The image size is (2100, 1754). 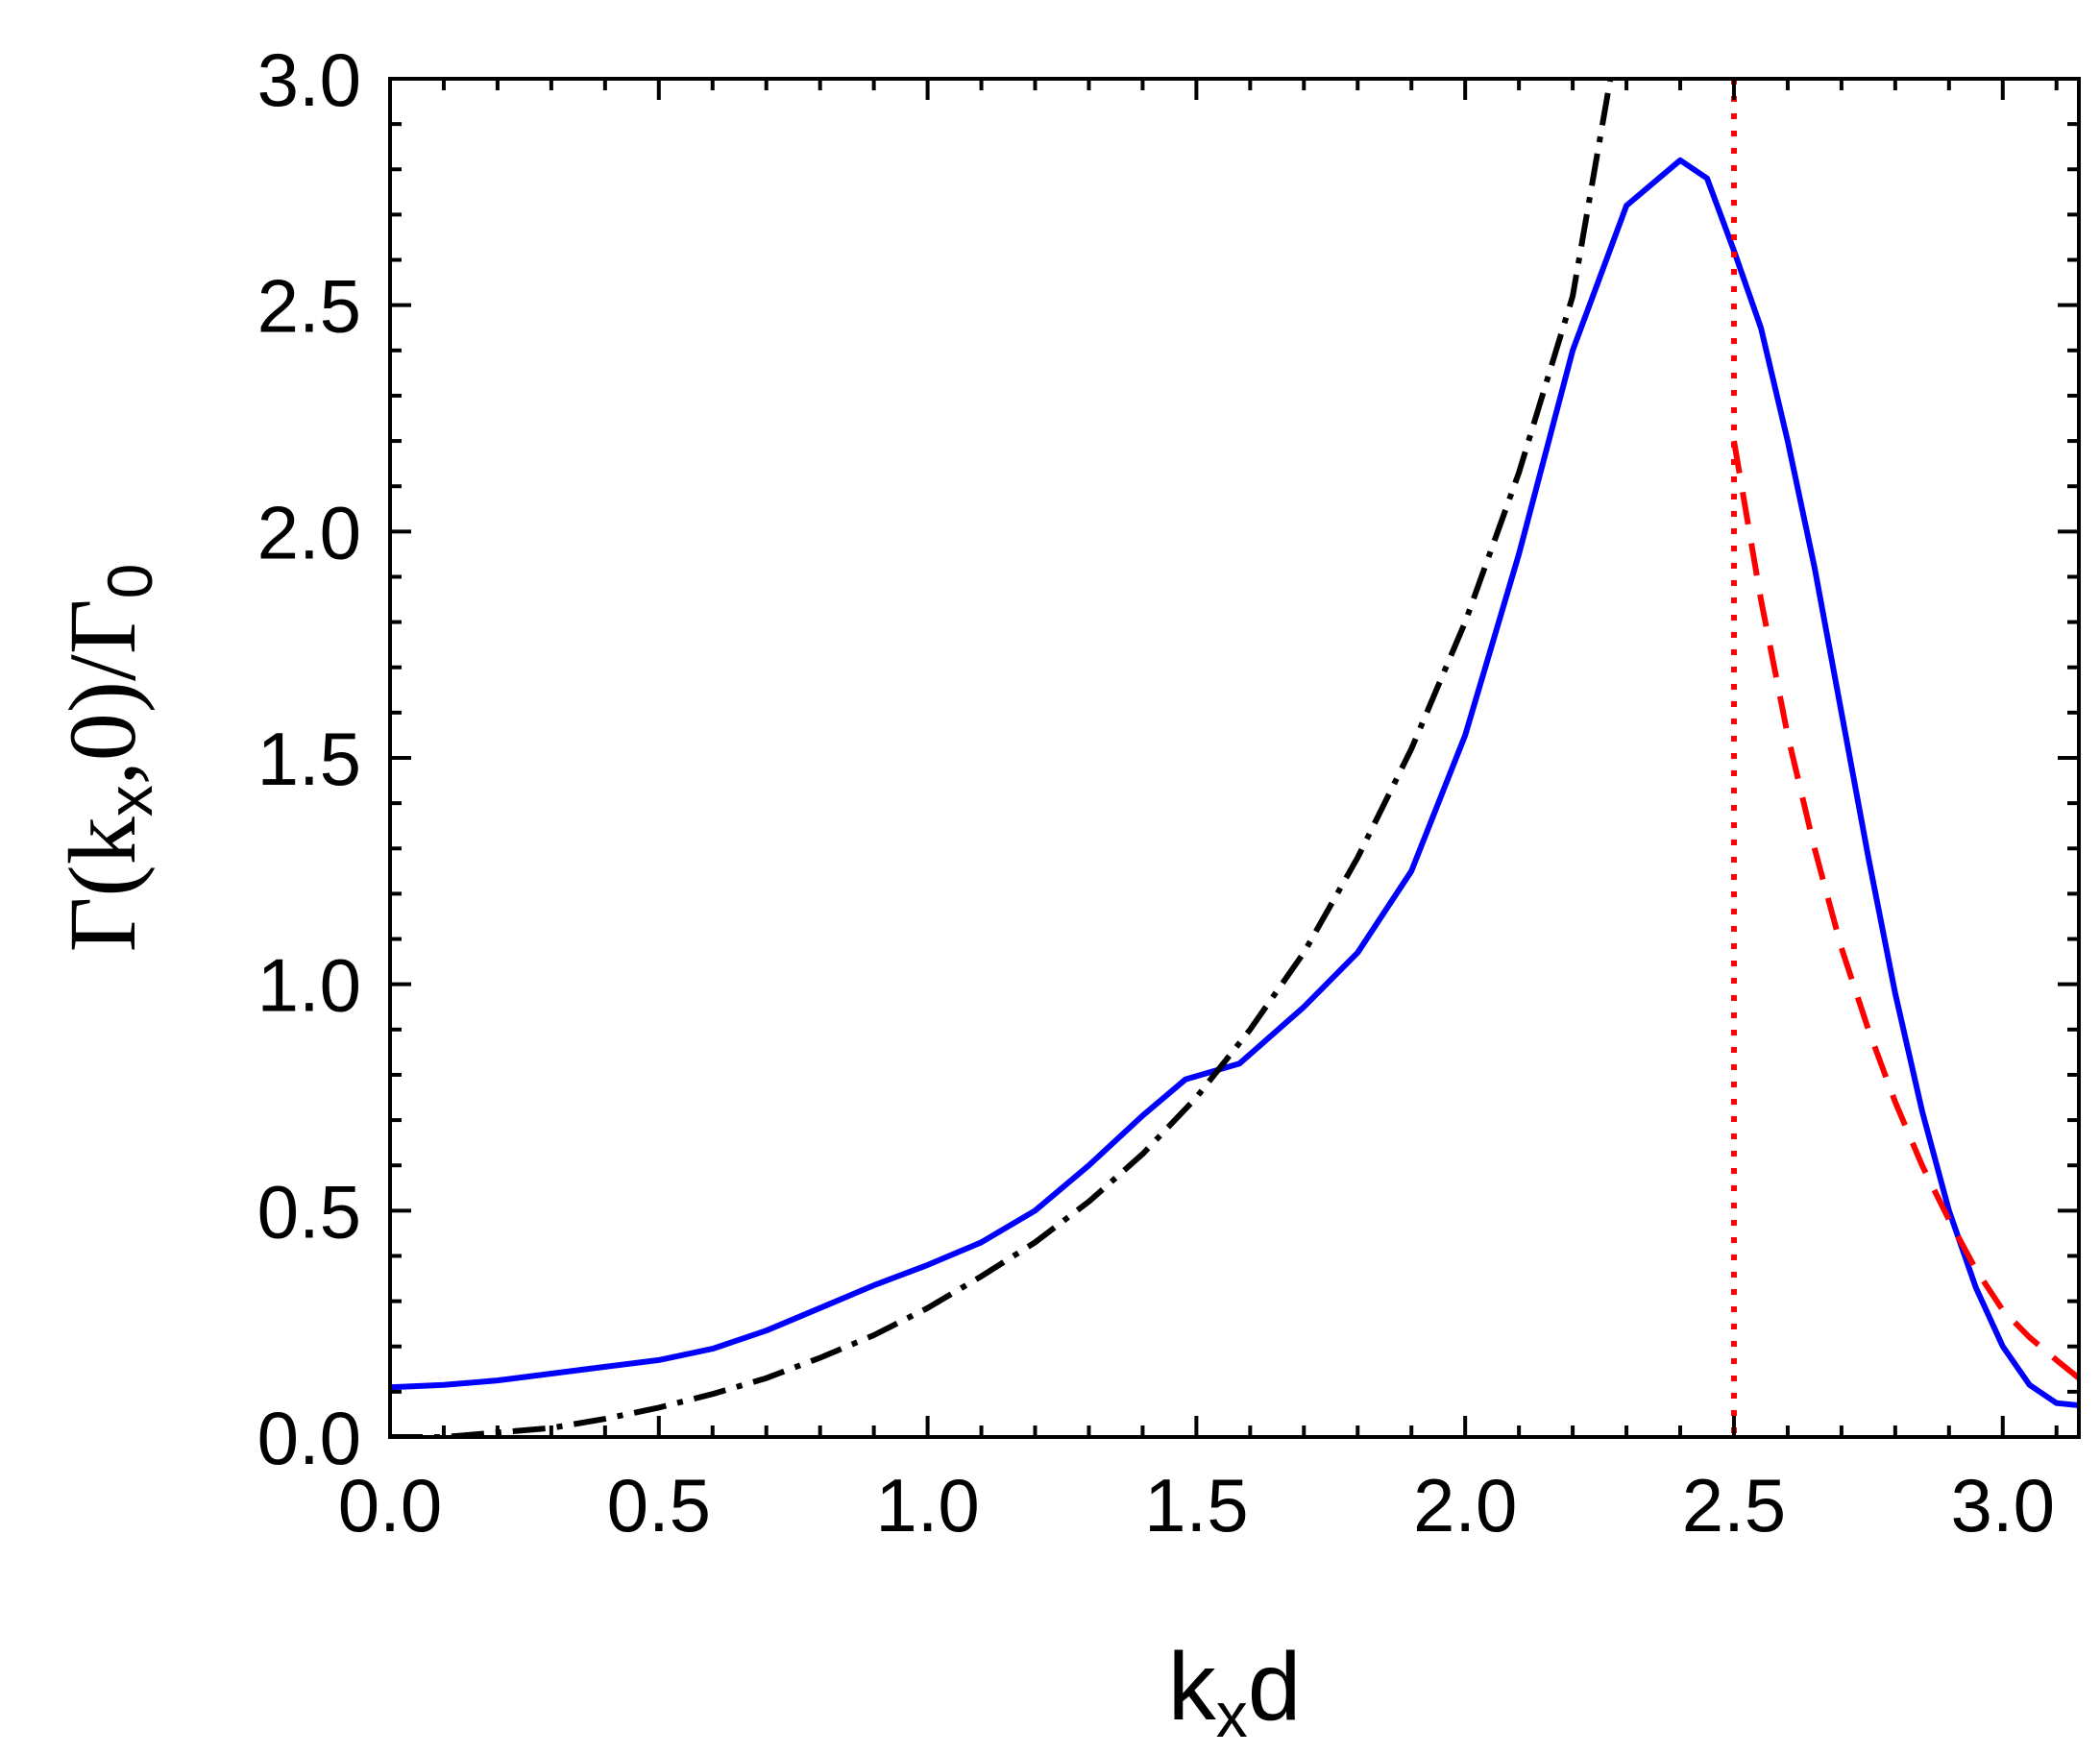 What do you see at coordinates (1275, 1687) in the screenshot?
I see `x-axis-title-tail: d` at bounding box center [1275, 1687].